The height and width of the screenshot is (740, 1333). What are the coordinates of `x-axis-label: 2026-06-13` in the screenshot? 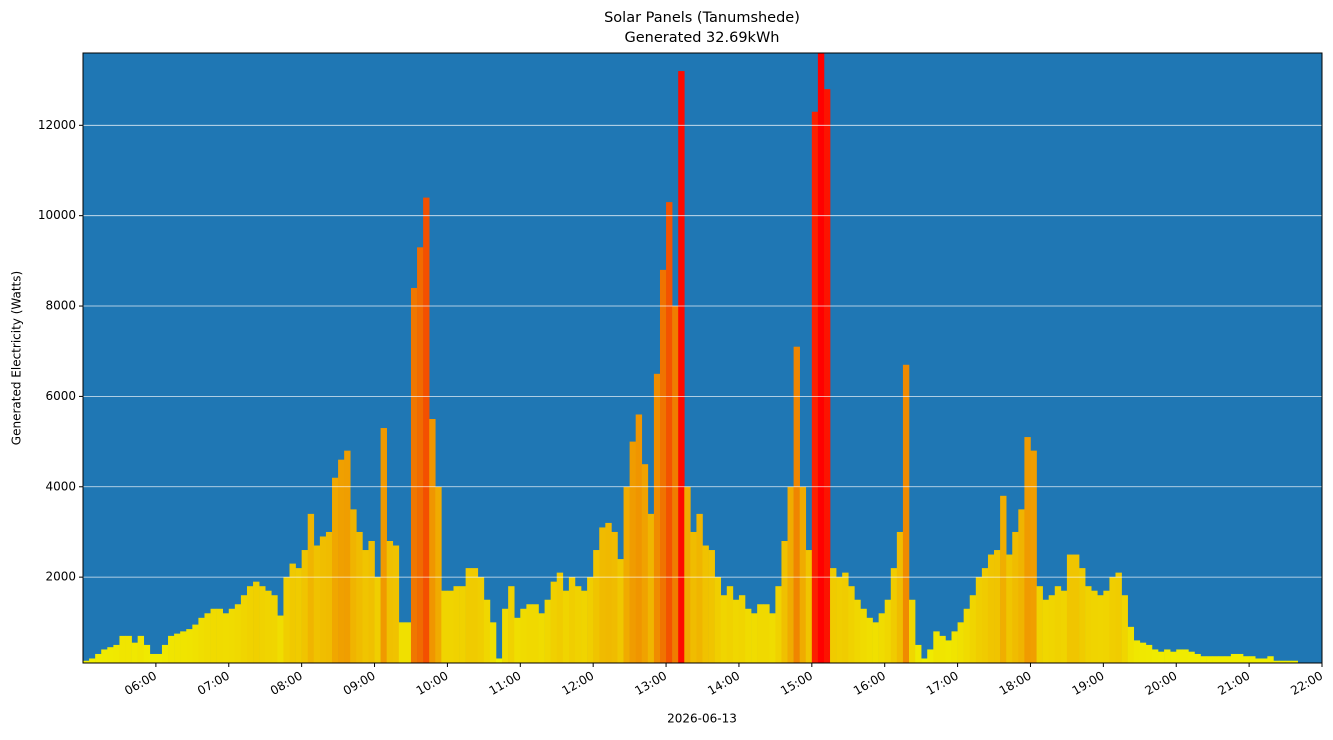 It's located at (702, 719).